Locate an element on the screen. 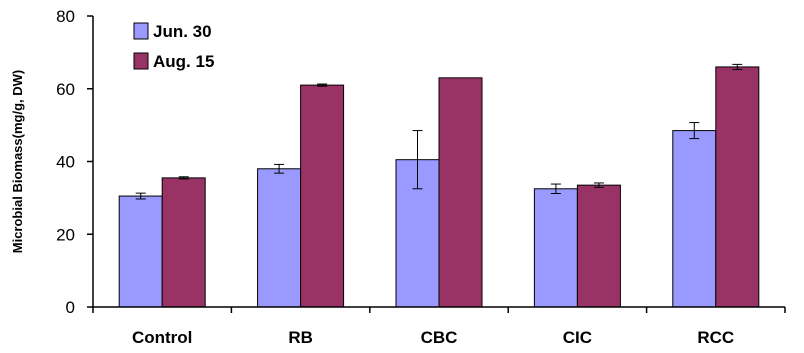 The height and width of the screenshot is (353, 804). y-tick-label: 80 is located at coordinates (65, 16).